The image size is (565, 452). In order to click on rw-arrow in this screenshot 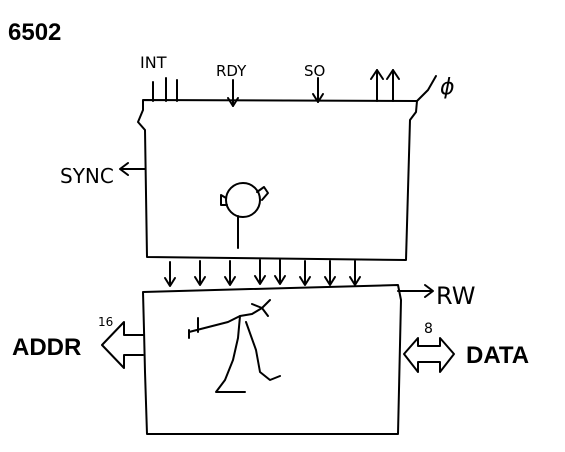, I will do `click(415, 291)`.